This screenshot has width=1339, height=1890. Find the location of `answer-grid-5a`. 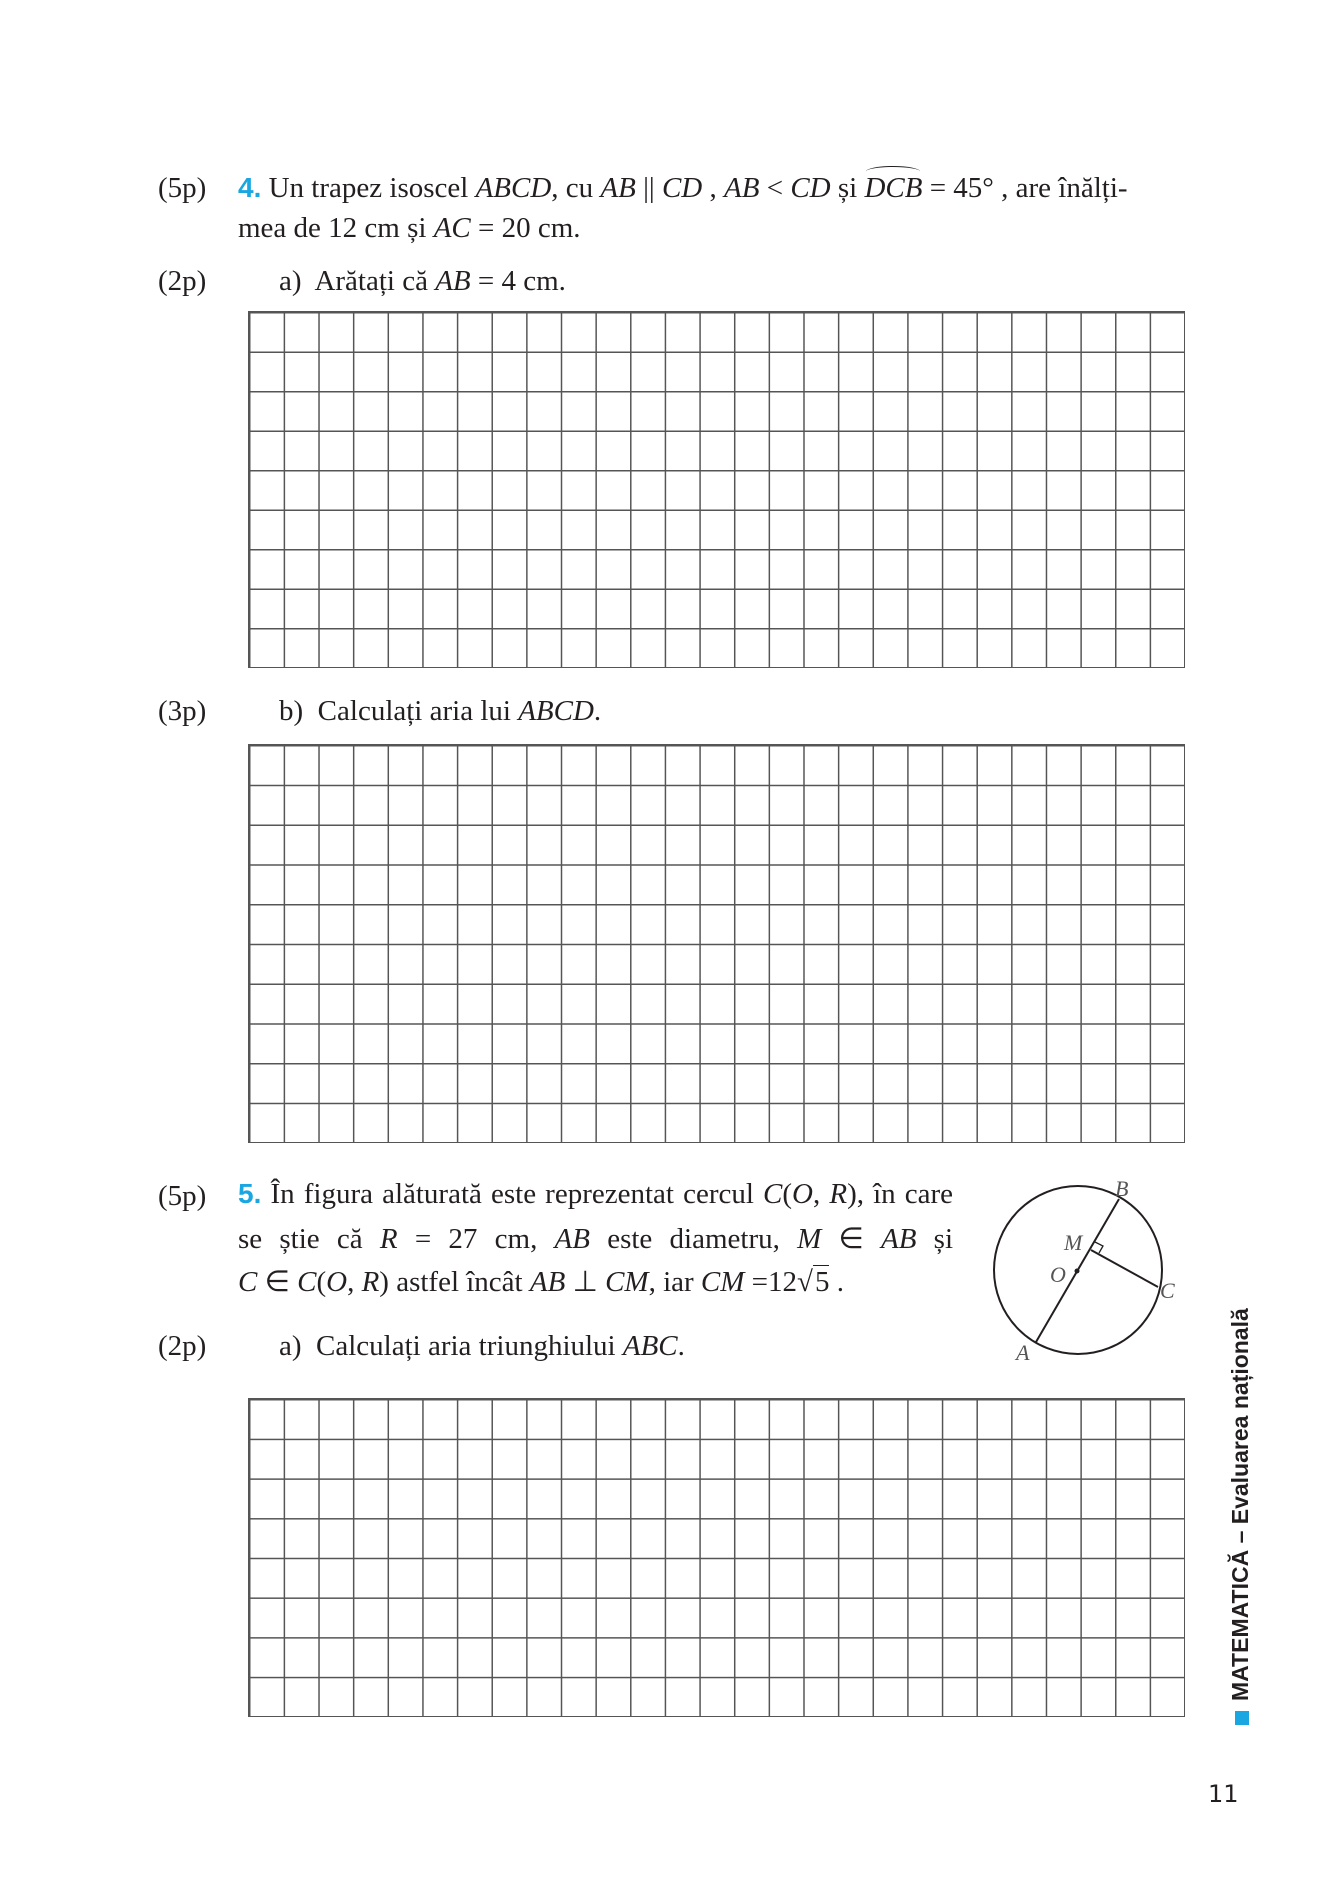

answer-grid-5a is located at coordinates (716, 1557).